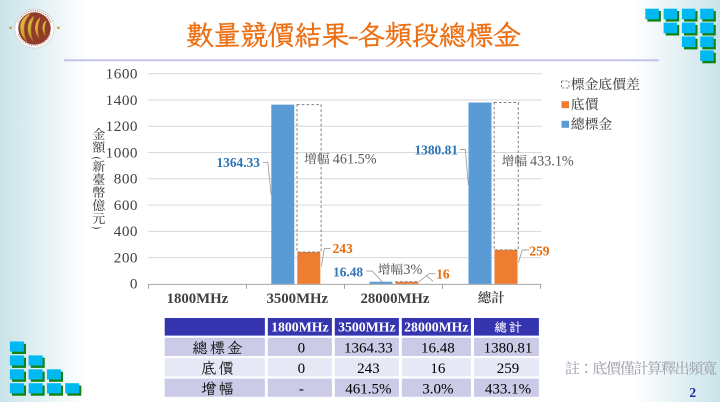 Image resolution: width=720 pixels, height=402 pixels. Describe the element at coordinates (122, 126) in the screenshot. I see `svg-text: 1200` at that location.